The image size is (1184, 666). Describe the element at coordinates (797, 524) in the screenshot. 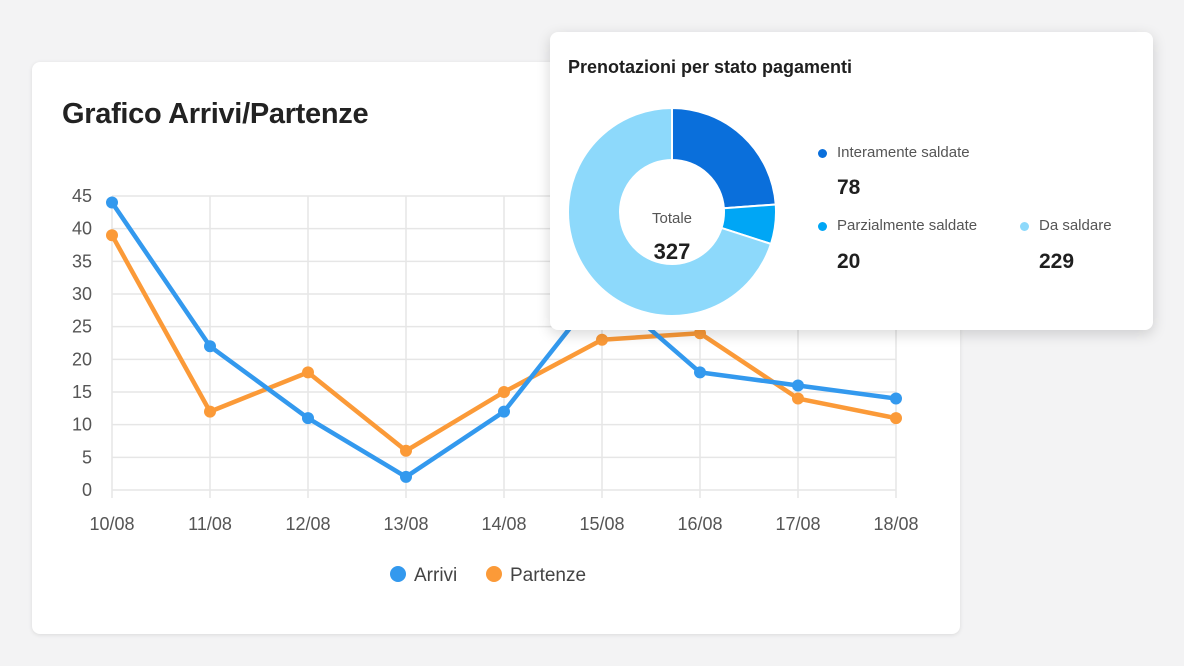

I see `x-tick-label: 17/08` at that location.